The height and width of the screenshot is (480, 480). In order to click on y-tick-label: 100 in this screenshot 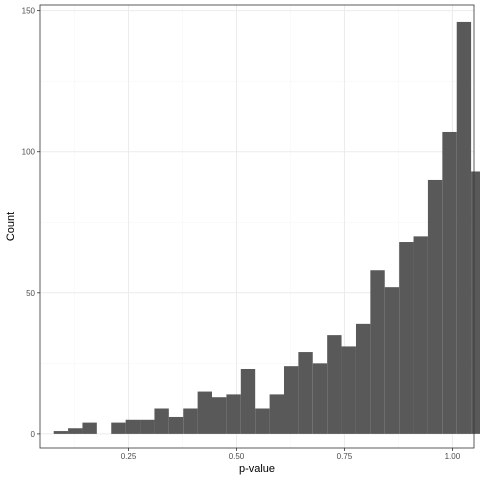, I will do `click(29, 152)`.